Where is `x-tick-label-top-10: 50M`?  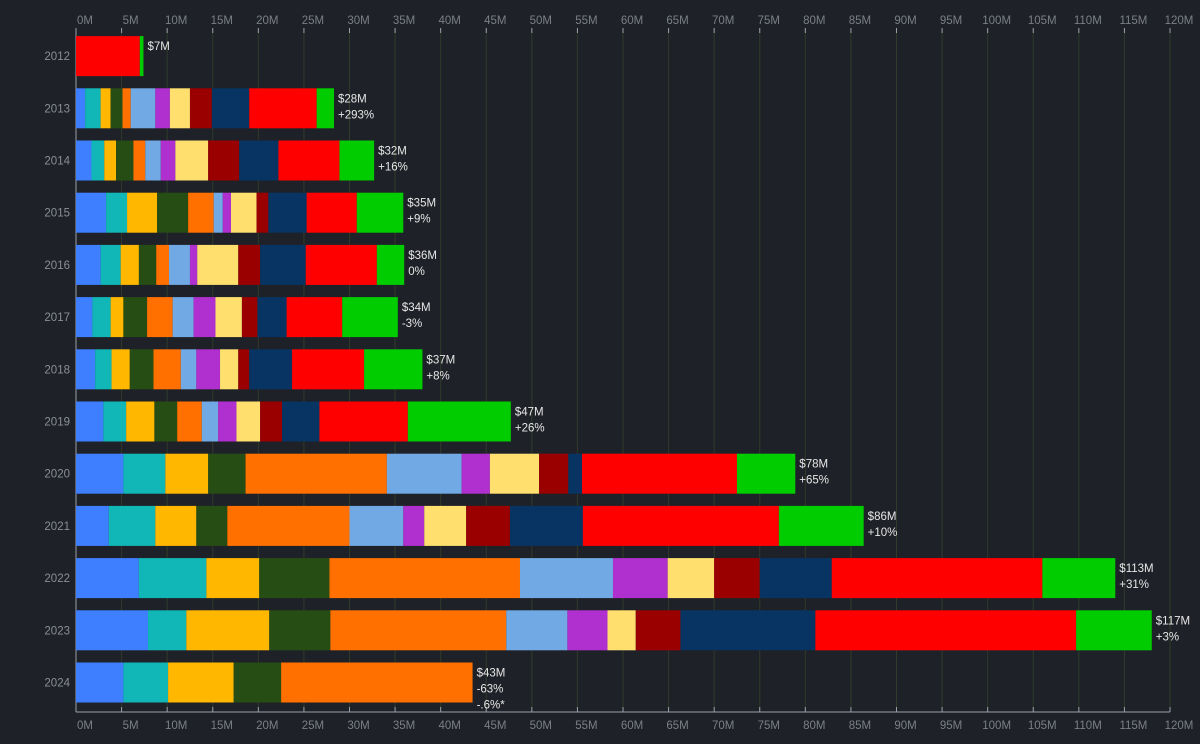 x-tick-label-top-10: 50M is located at coordinates (541, 21).